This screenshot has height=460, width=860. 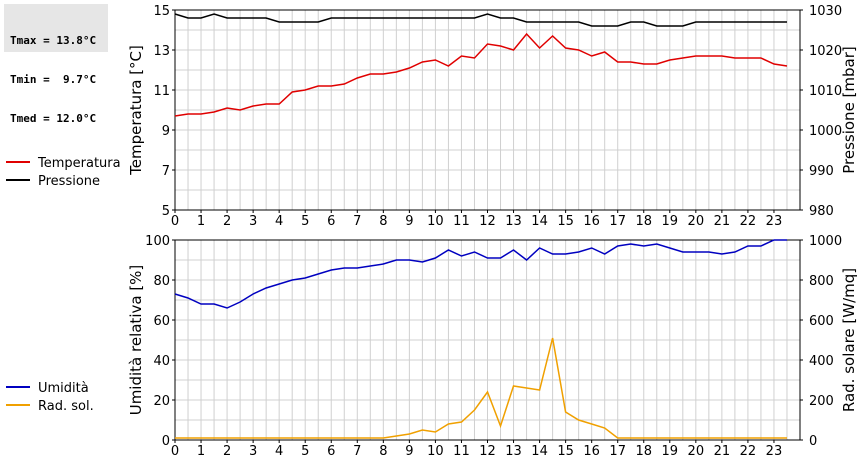 I want to click on y-left-tick-label: 80, so click(x=161, y=281).